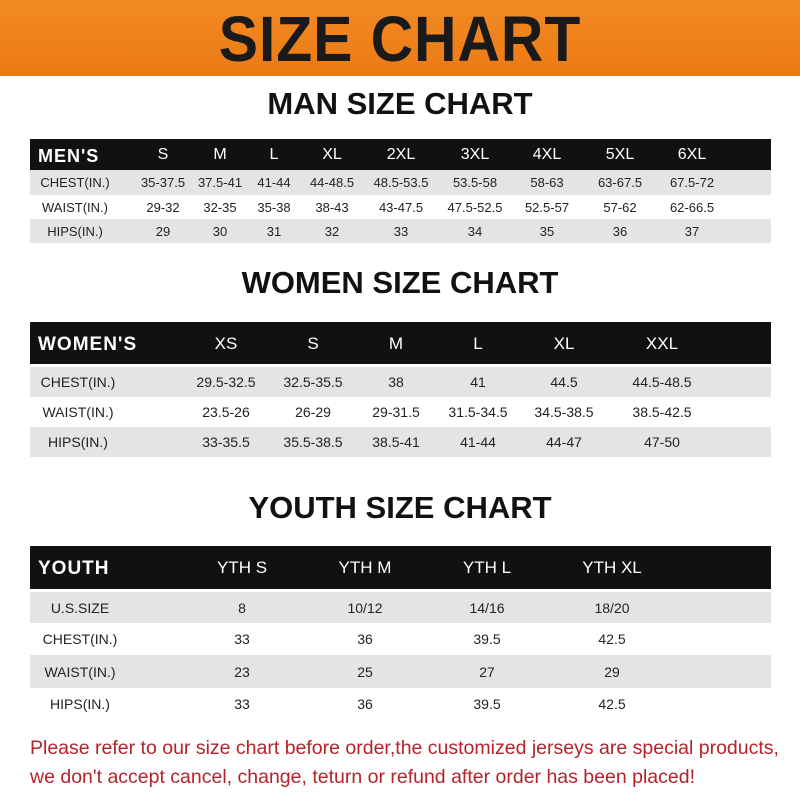 Image resolution: width=800 pixels, height=800 pixels. I want to click on measurement-value: 14/16, so click(487, 607).